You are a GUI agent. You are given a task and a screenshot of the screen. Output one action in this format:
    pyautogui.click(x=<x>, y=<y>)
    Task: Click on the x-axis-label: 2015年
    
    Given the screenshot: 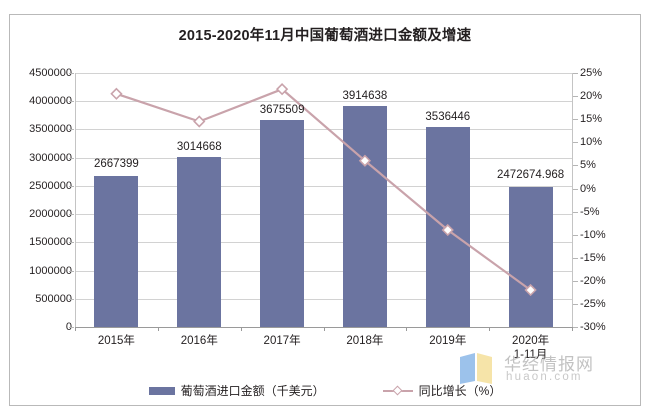 What is the action you would take?
    pyautogui.click(x=116, y=341)
    